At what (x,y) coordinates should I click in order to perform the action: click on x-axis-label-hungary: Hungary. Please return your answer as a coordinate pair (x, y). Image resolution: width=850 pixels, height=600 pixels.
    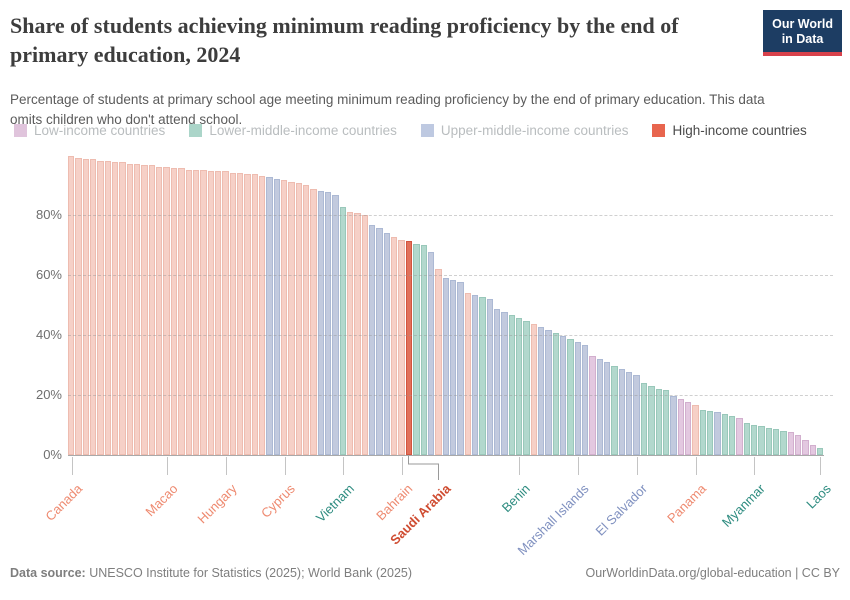
    Looking at the image, I should click on (217, 504).